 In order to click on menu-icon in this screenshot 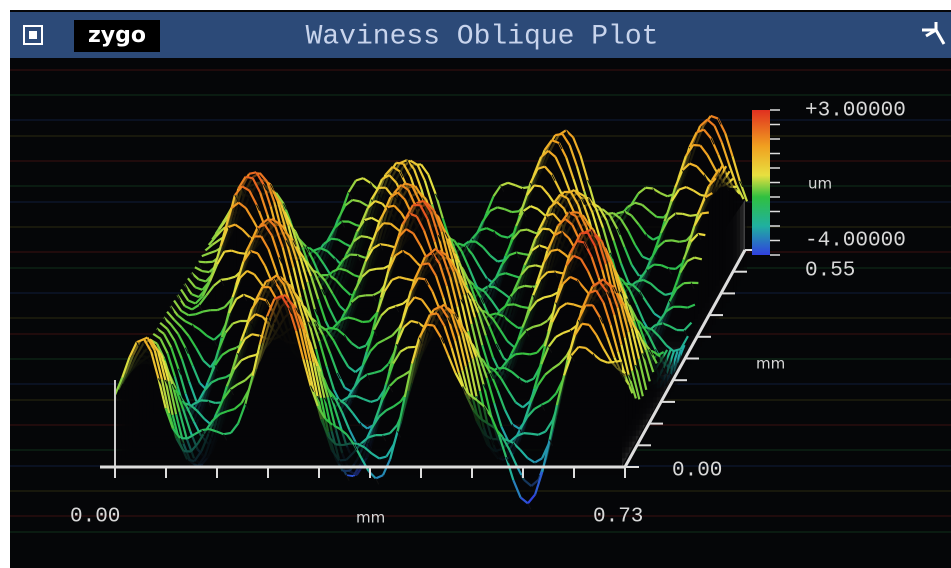, I will do `click(33, 35)`.